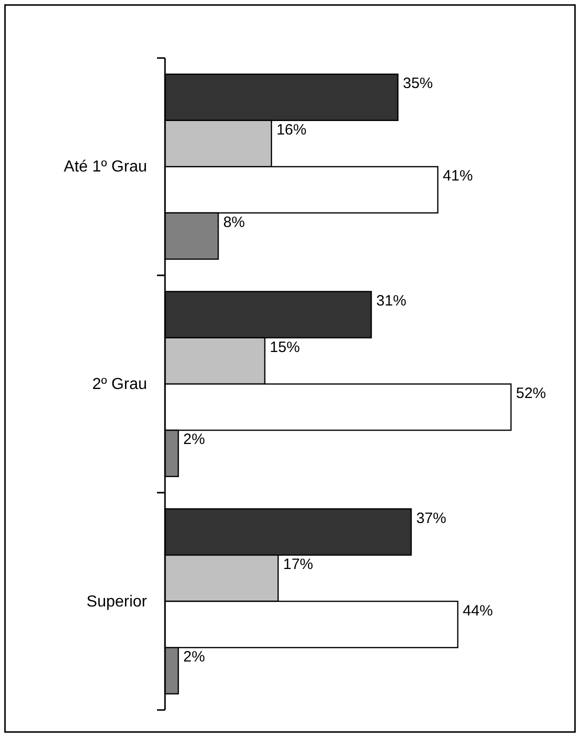  Describe the element at coordinates (105, 167) in the screenshot. I see `y-tick-label: Até 1º Grau` at that location.